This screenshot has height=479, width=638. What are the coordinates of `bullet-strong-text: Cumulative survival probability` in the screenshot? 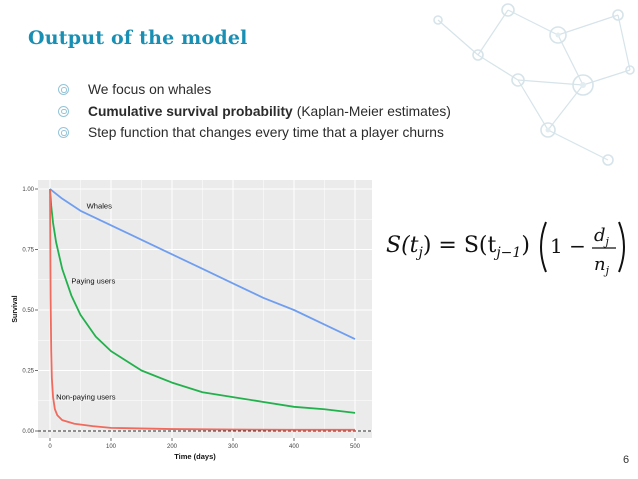 It's located at (190, 111).